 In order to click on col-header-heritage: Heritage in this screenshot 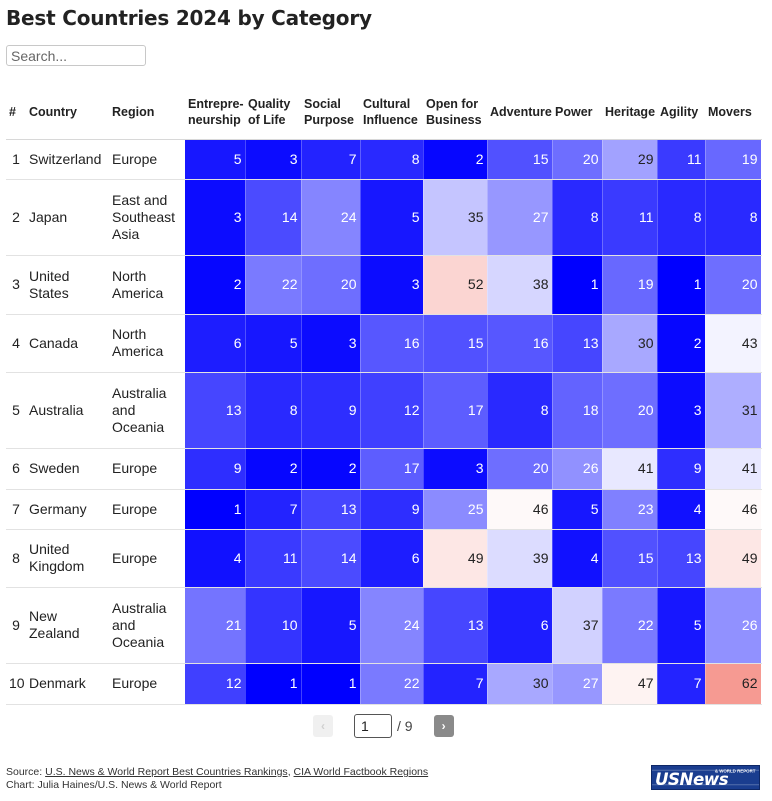, I will do `click(629, 112)`.